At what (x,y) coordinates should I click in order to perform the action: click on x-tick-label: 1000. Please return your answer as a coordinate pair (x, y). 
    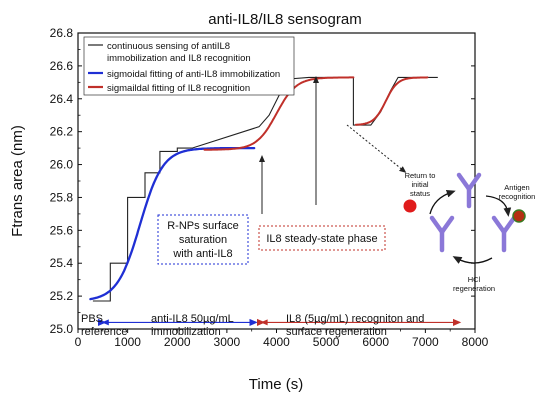
    Looking at the image, I should click on (127, 342).